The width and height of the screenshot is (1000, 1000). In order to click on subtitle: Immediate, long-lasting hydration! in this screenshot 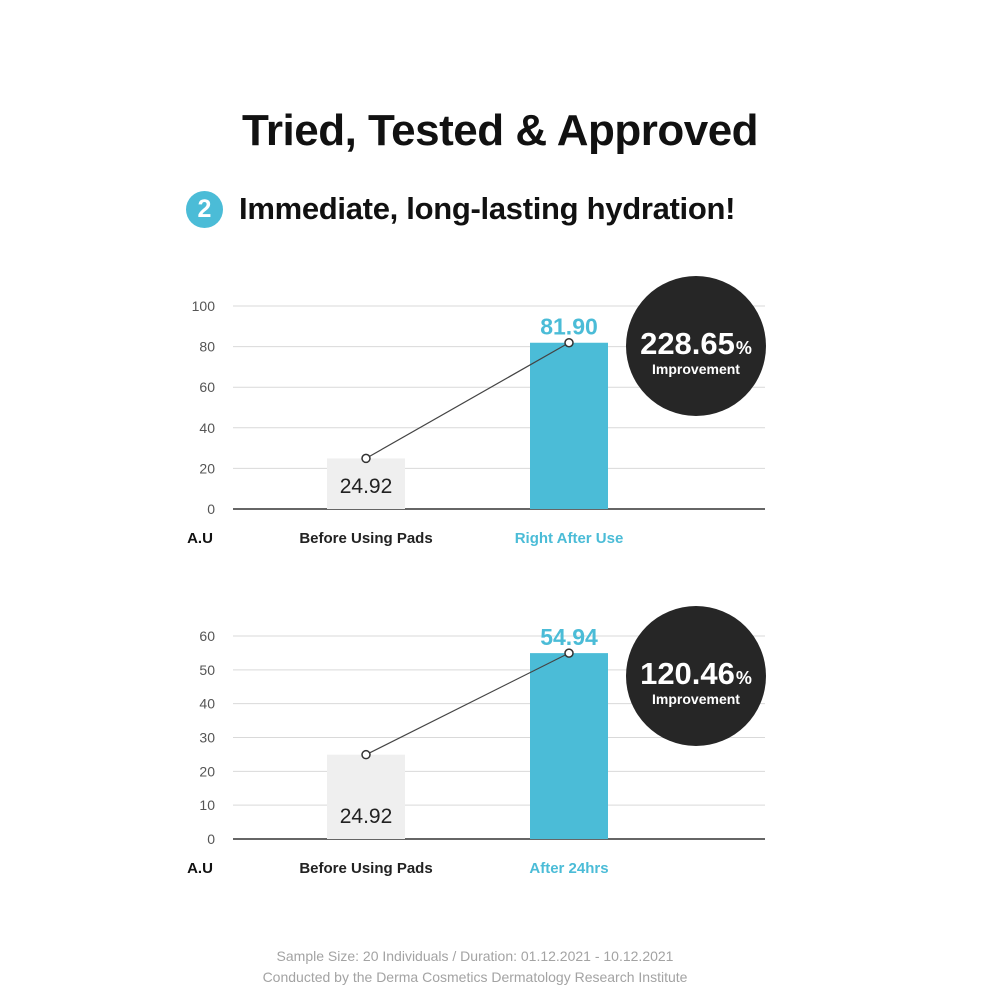, I will do `click(487, 208)`.